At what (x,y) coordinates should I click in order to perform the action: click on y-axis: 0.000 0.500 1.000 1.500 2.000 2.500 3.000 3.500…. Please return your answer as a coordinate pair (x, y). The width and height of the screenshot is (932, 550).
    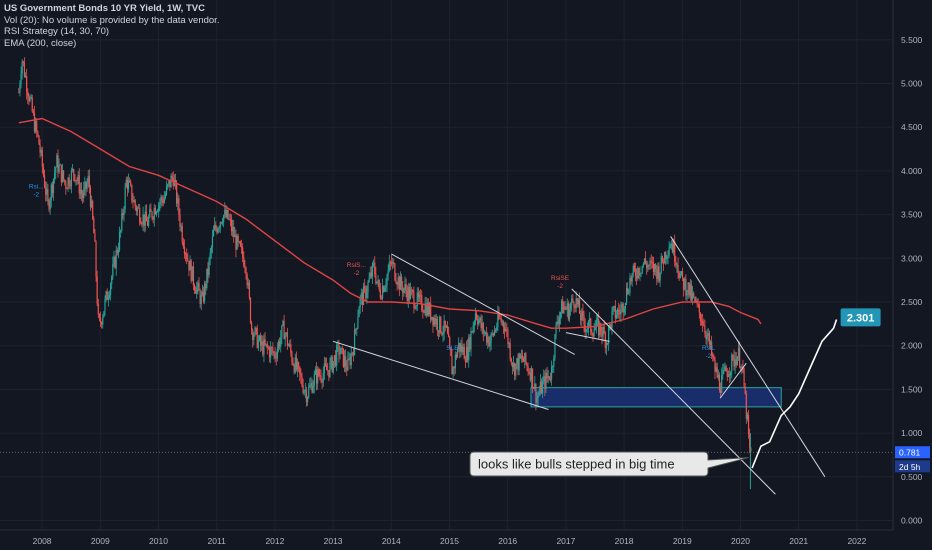
    Looking at the image, I should click on (912, 275).